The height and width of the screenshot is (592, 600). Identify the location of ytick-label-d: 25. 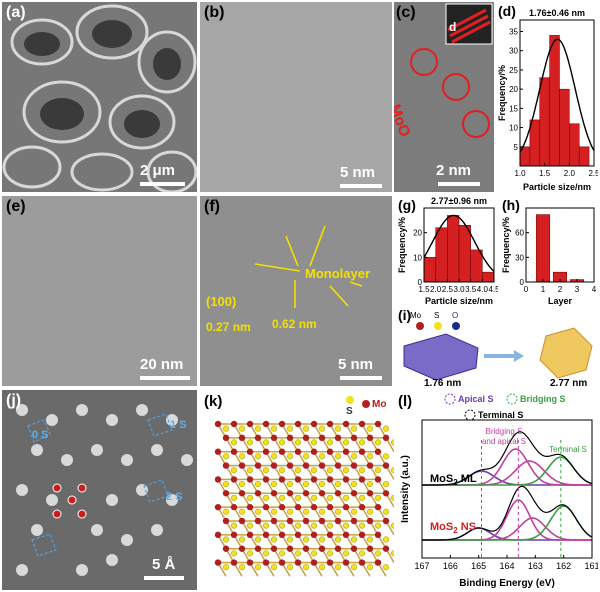
(513, 70).